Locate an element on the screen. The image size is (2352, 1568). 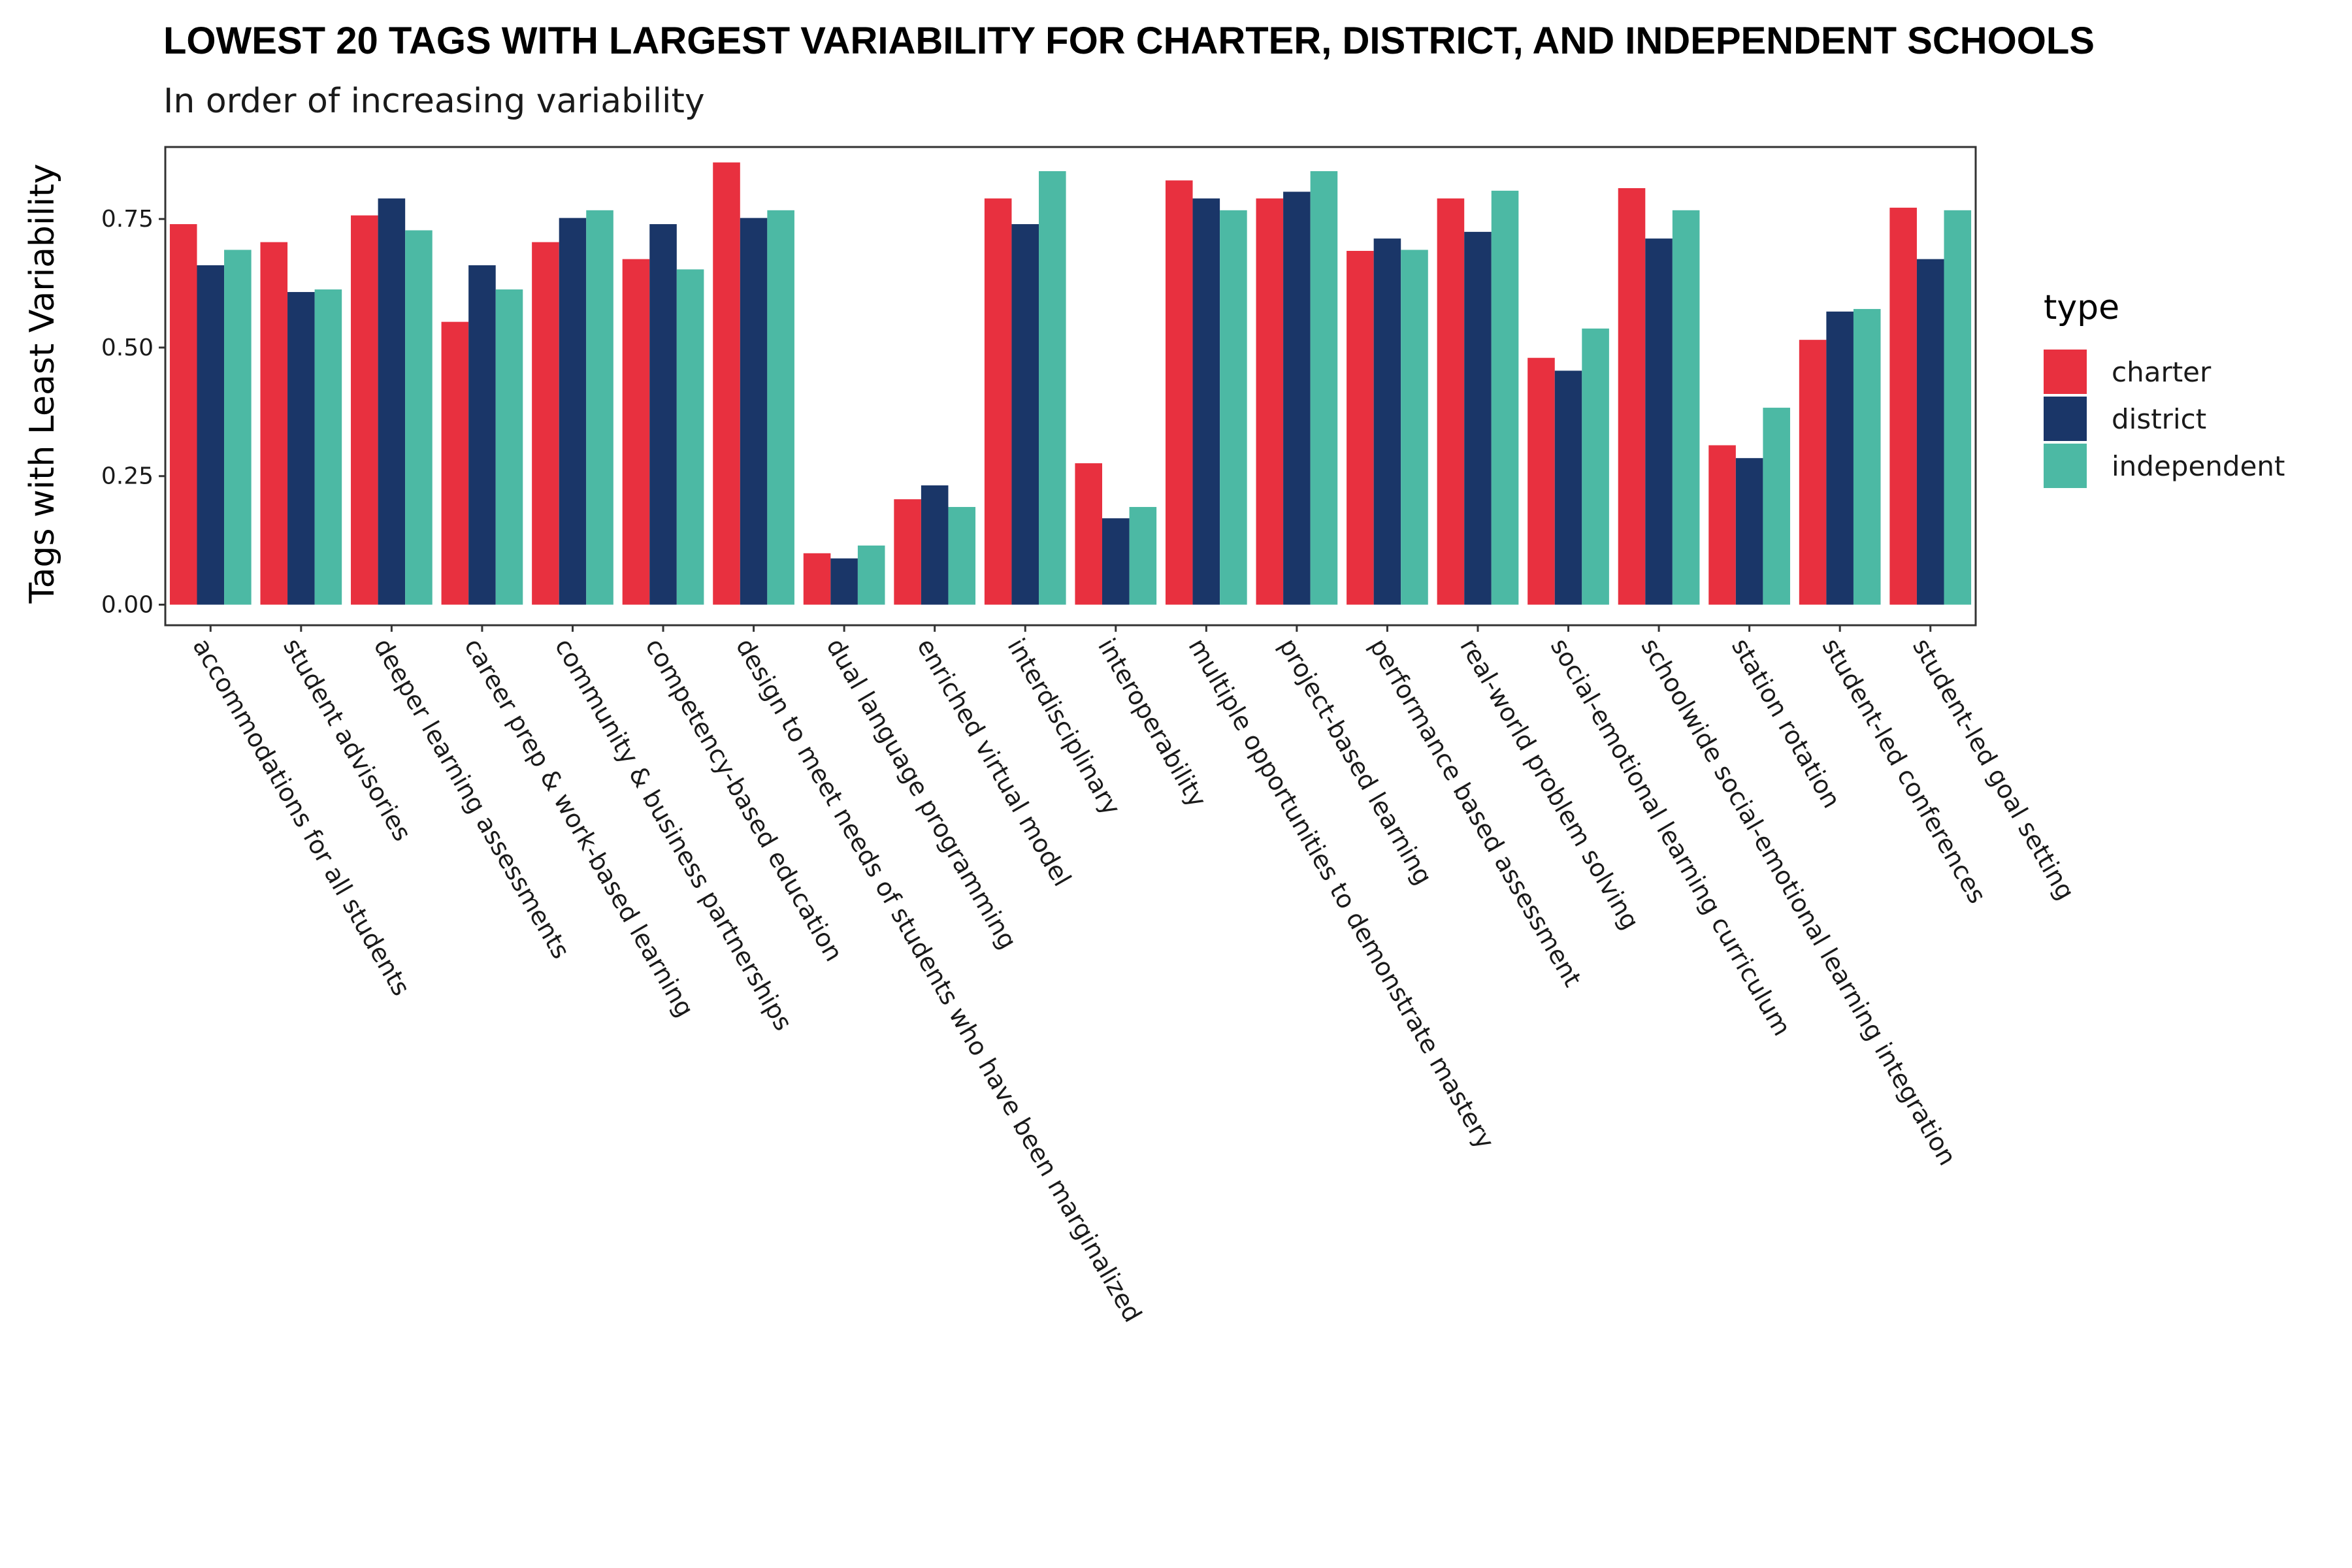
chart-subtitle: In order of increasing variability is located at coordinates (434, 101).